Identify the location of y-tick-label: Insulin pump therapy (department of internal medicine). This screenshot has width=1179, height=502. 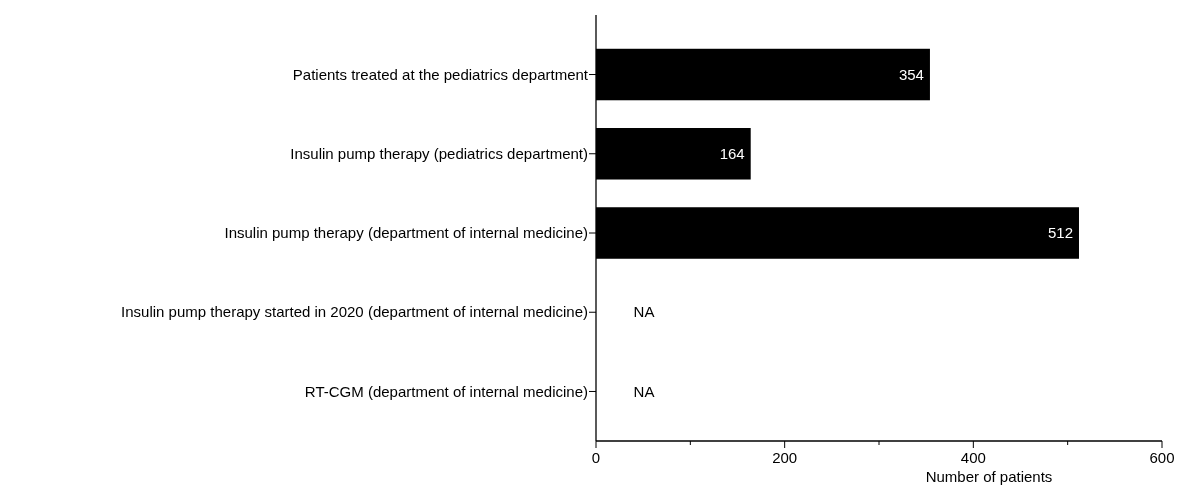
(406, 233).